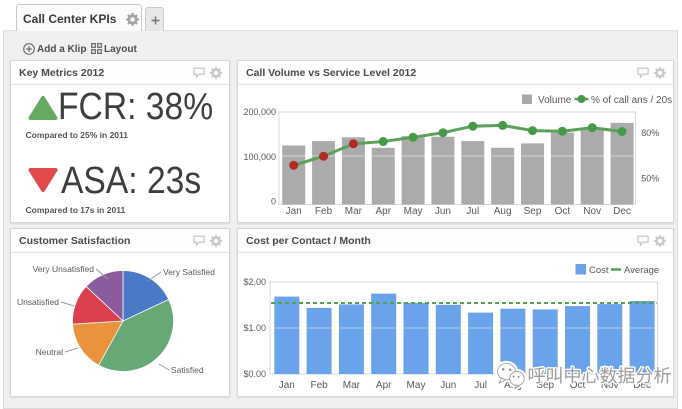  Describe the element at coordinates (650, 179) in the screenshot. I see `svg-text: 50%` at that location.